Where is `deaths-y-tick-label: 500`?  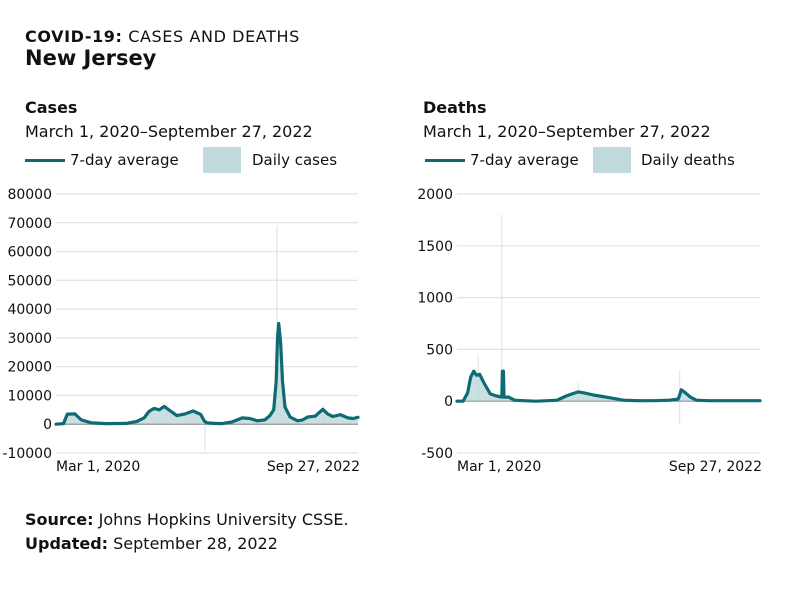
deaths-y-tick-label: 500 is located at coordinates (439, 350).